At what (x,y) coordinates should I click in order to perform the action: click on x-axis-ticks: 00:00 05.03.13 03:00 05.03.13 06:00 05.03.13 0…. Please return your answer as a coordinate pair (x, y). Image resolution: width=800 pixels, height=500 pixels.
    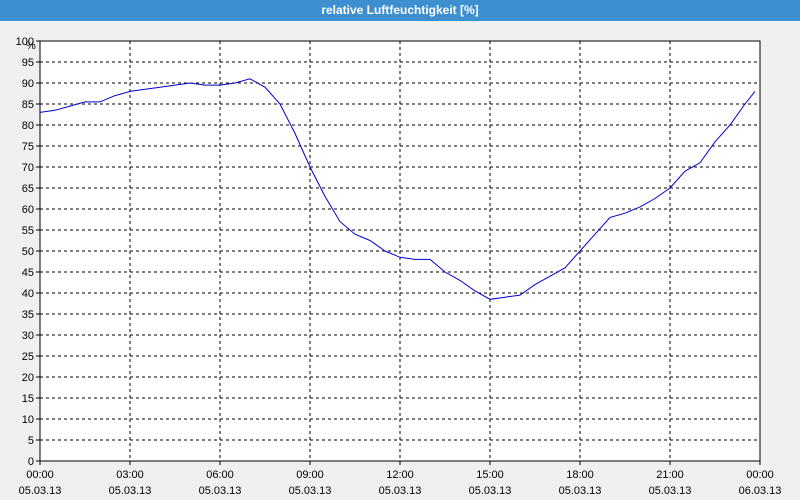
    Looking at the image, I should click on (400, 479).